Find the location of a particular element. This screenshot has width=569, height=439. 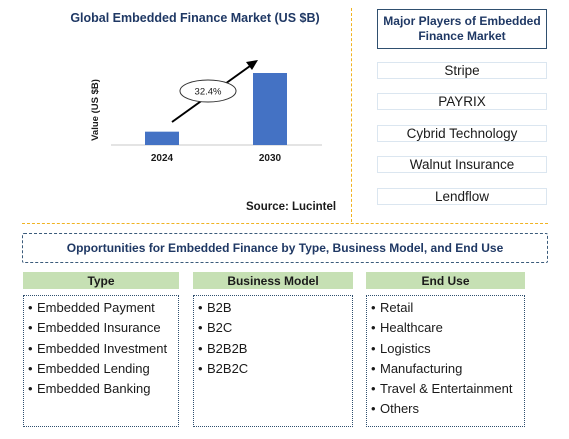

list-item: • B2B2C is located at coordinates (223, 368).